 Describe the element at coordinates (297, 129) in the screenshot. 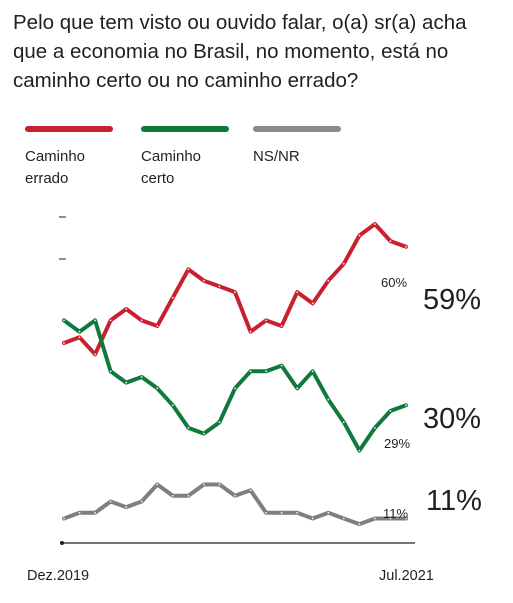

I see `legend-swatch-ns-nr` at that location.